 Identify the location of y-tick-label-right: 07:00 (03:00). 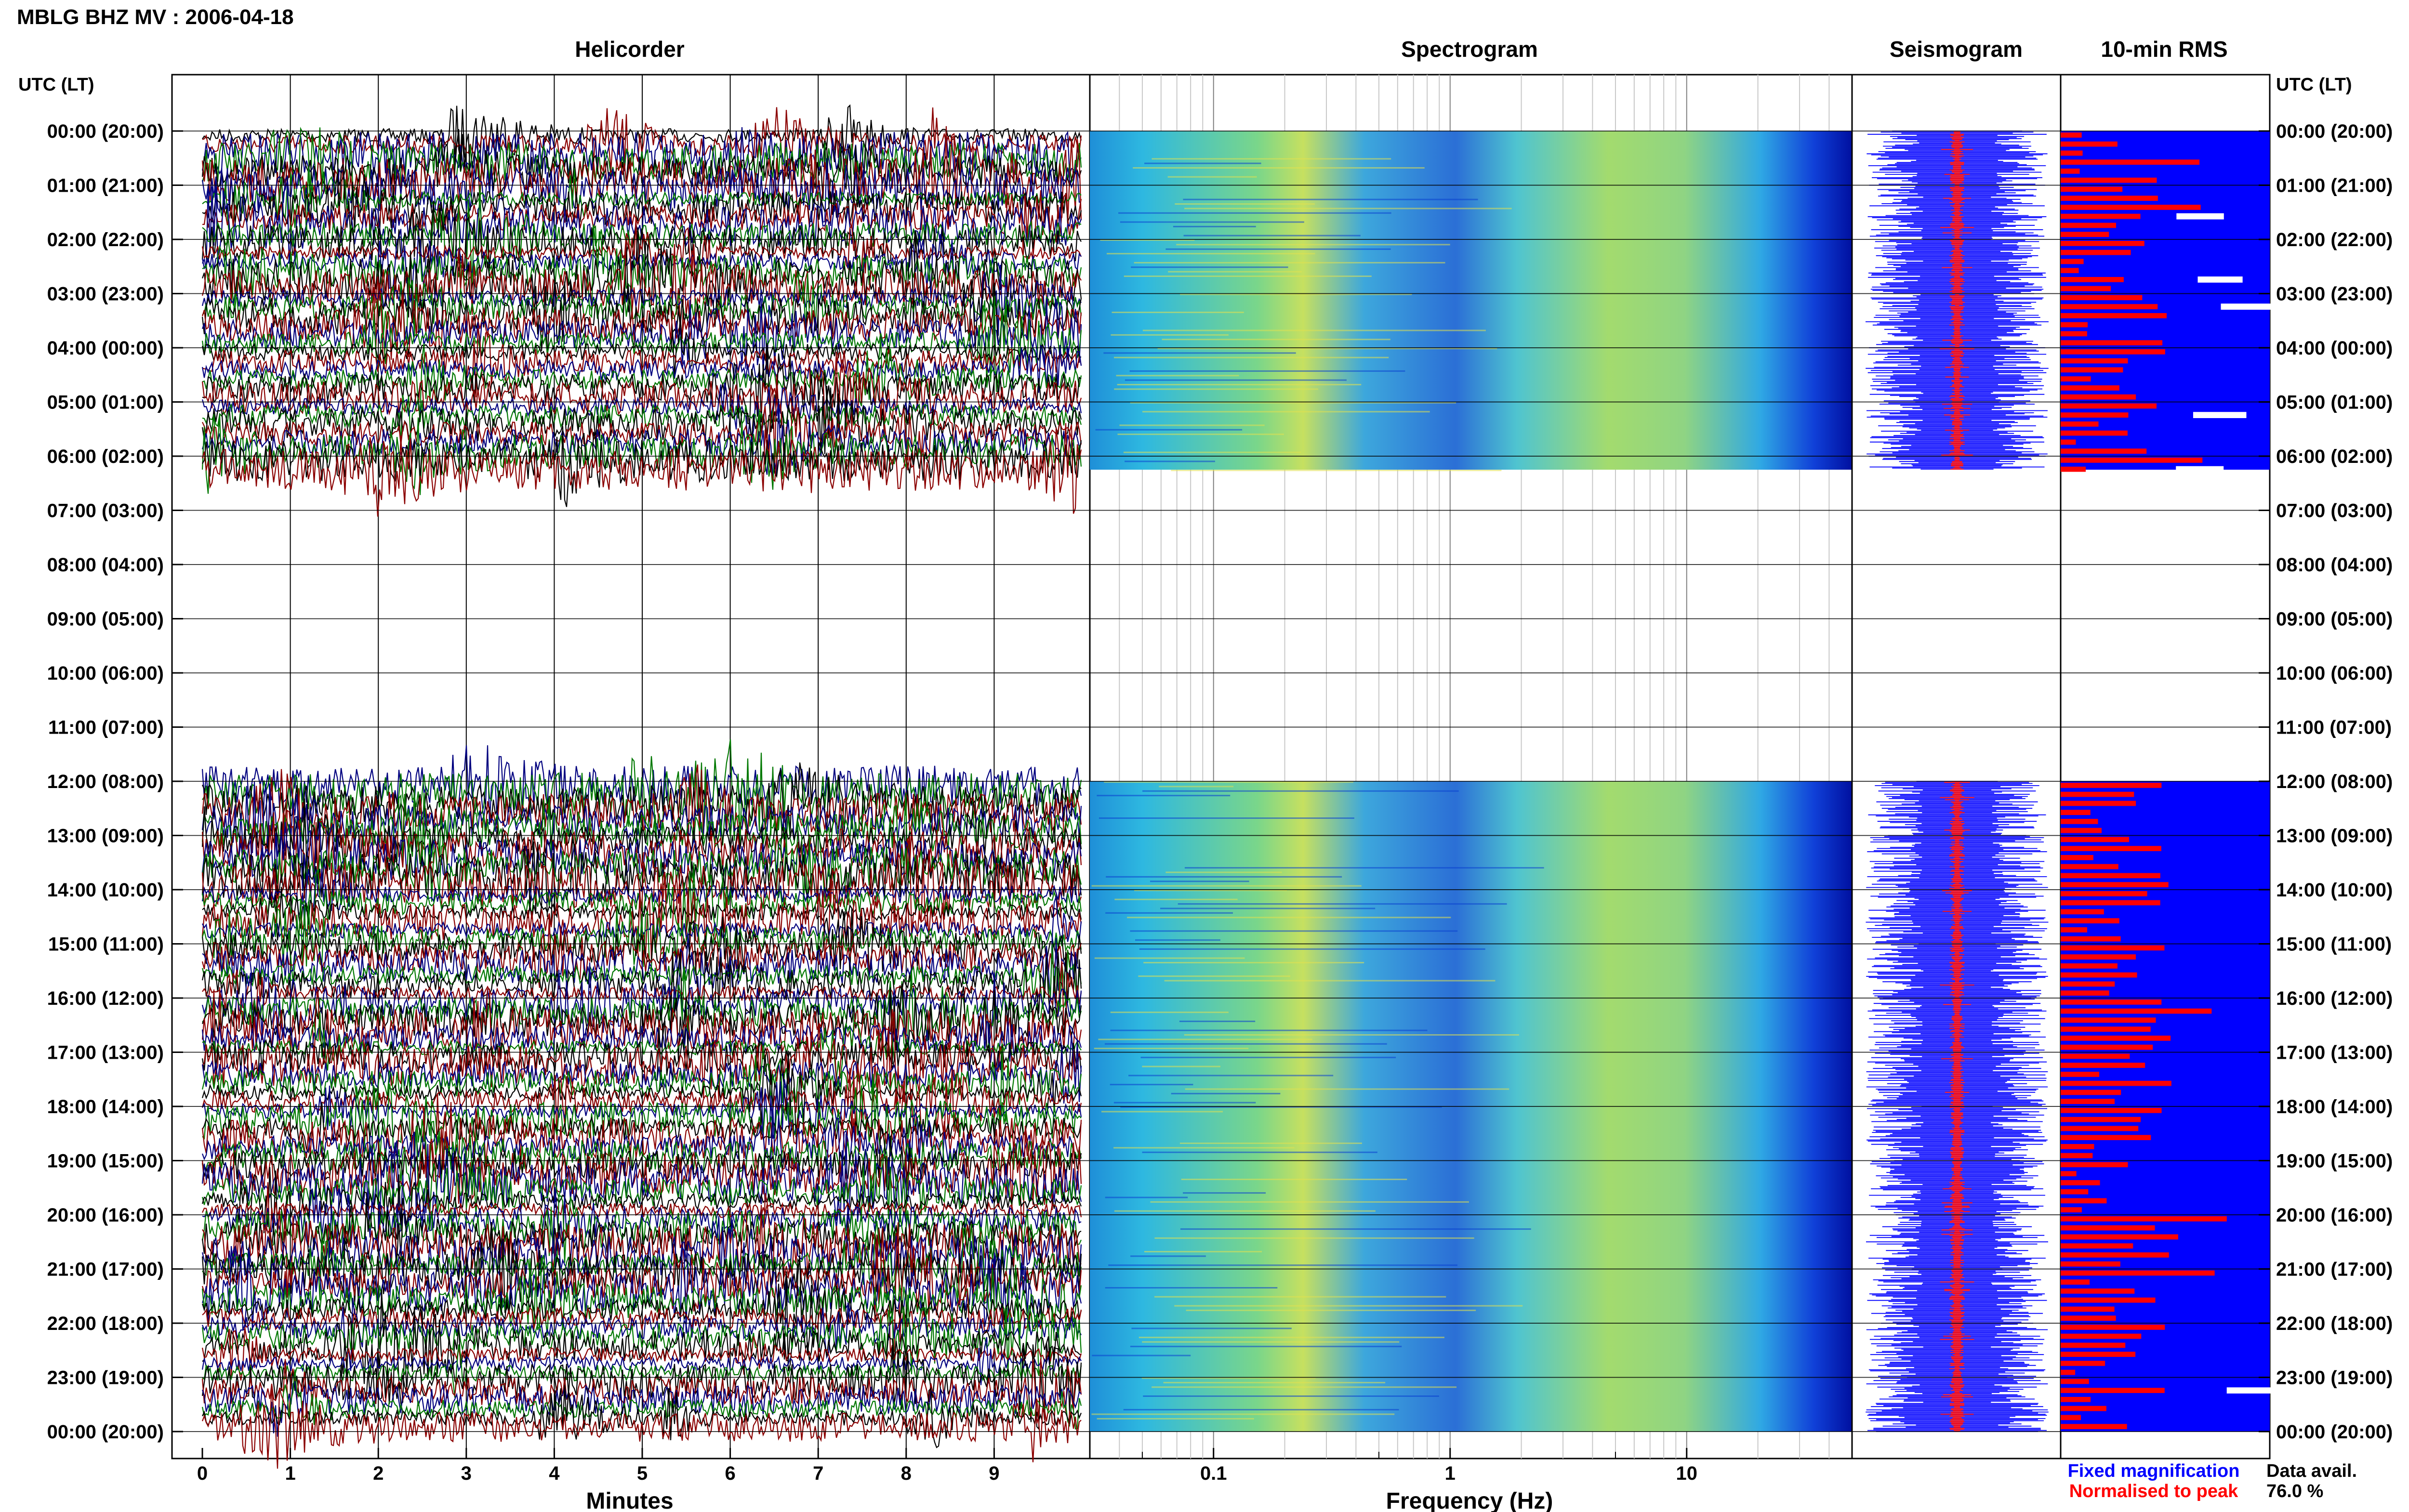
(2334, 511).